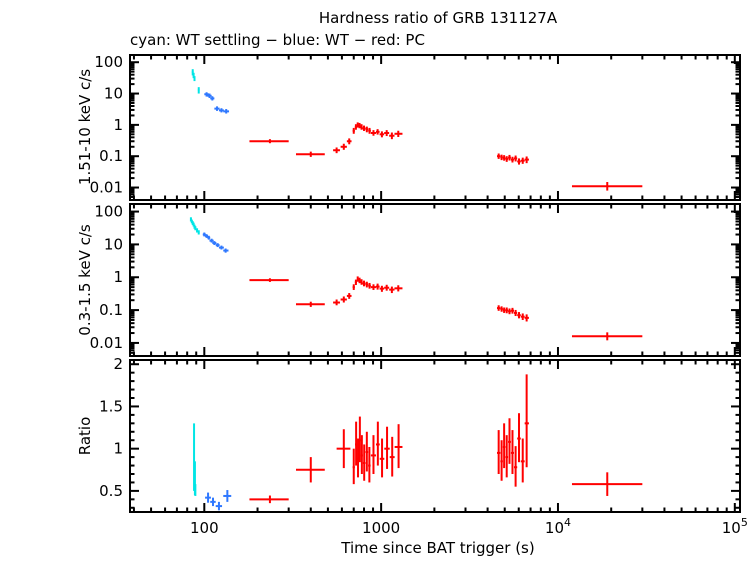  I want to click on ytick-label: 2, so click(118, 364).